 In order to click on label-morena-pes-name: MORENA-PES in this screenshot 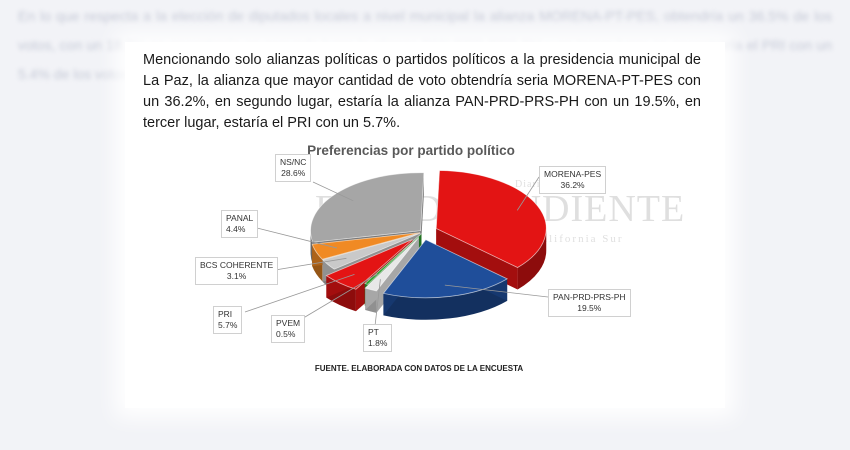, I will do `click(573, 174)`.